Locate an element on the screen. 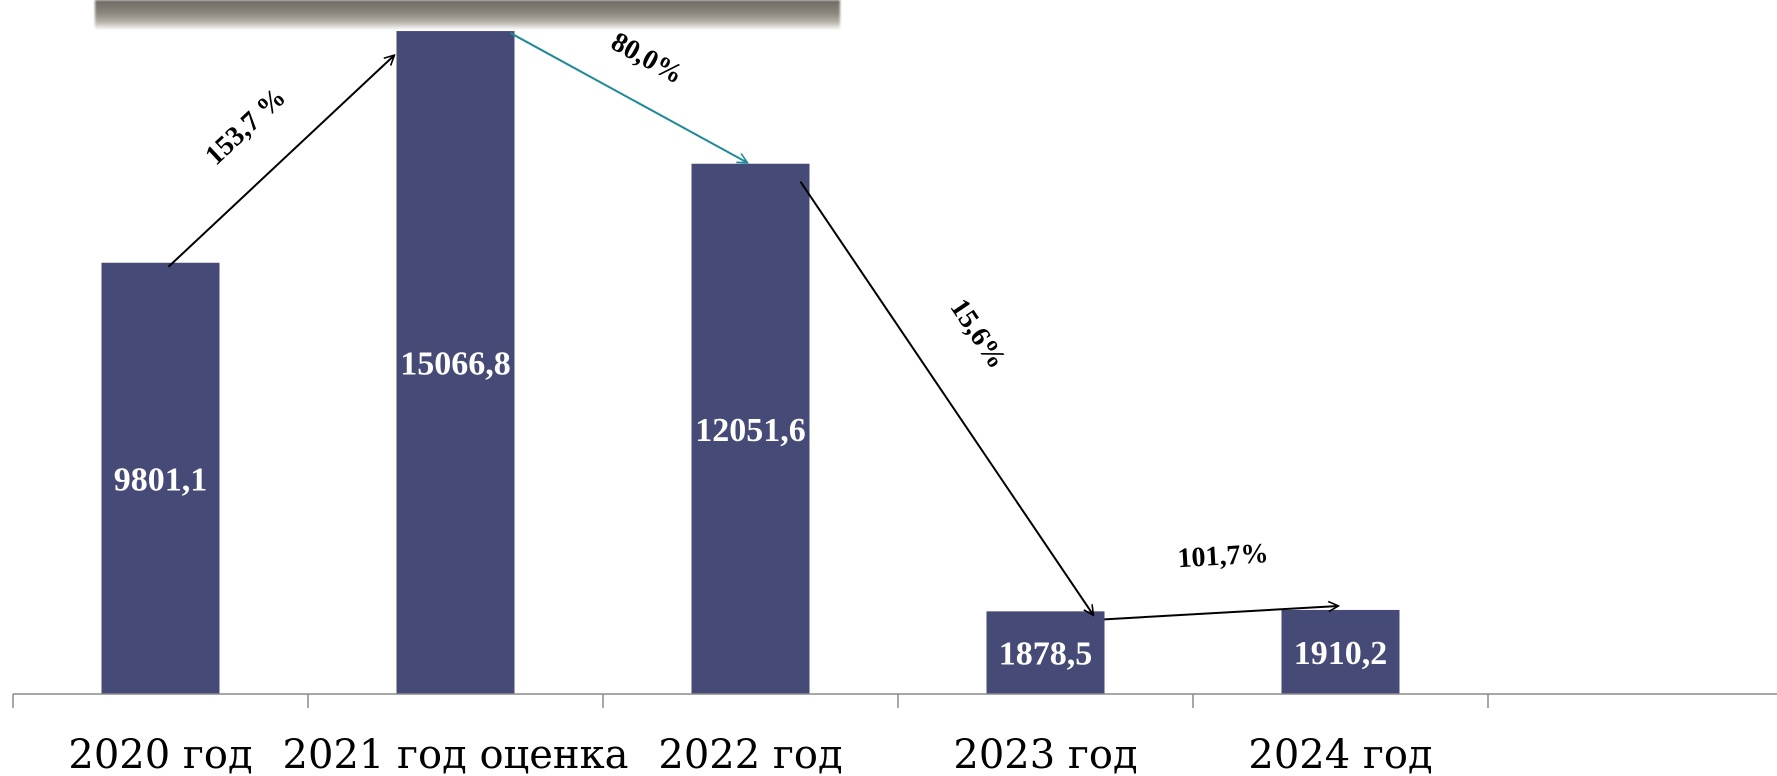 The image size is (1777, 776). x-tick-label-2: 2022 год is located at coordinates (750, 754).